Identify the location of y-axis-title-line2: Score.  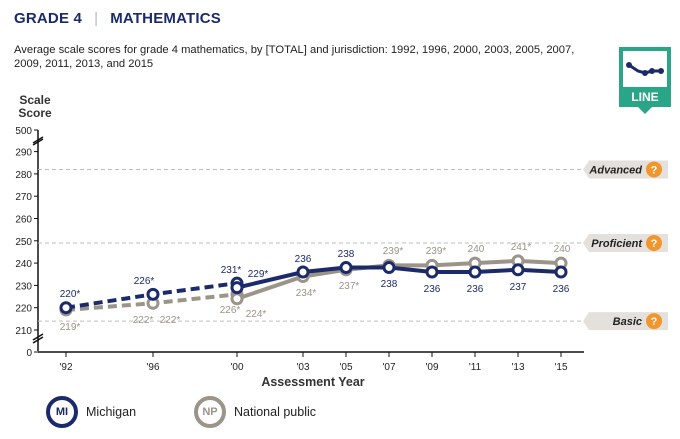
(35, 113).